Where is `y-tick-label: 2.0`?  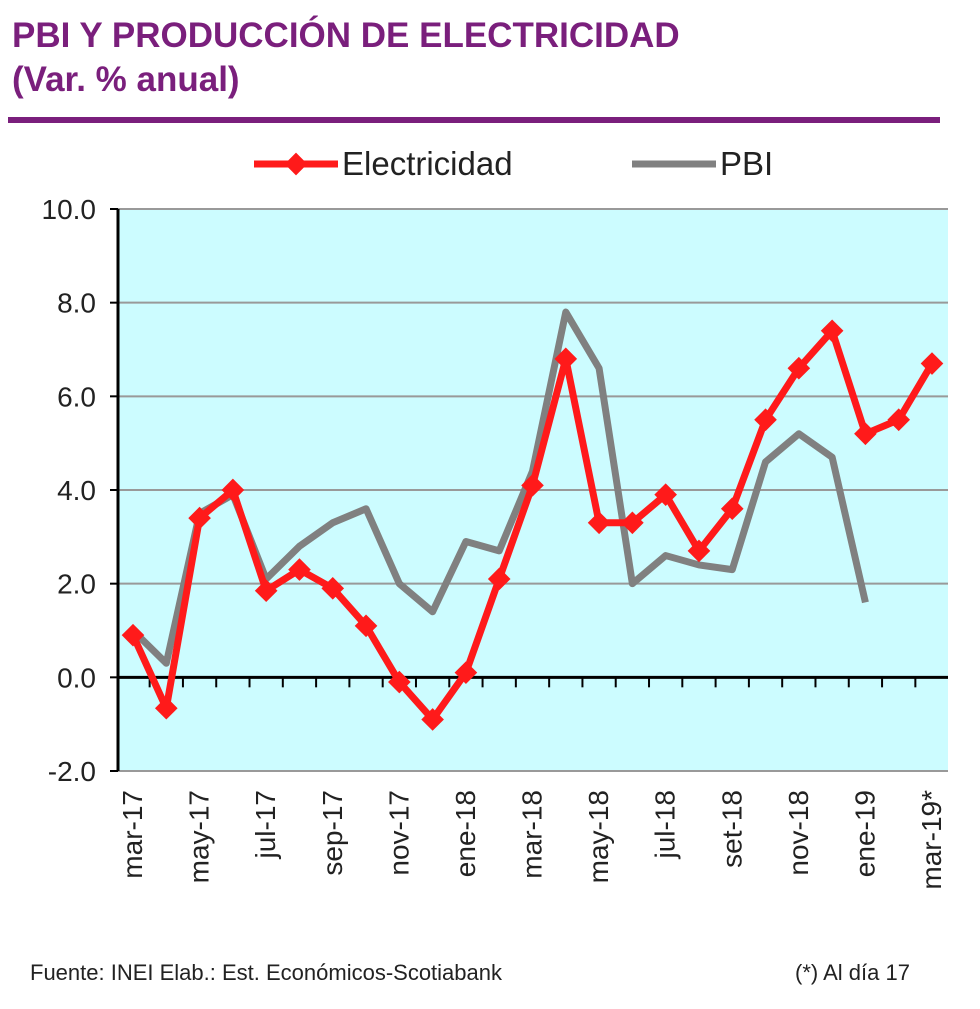
y-tick-label: 2.0 is located at coordinates (76, 584).